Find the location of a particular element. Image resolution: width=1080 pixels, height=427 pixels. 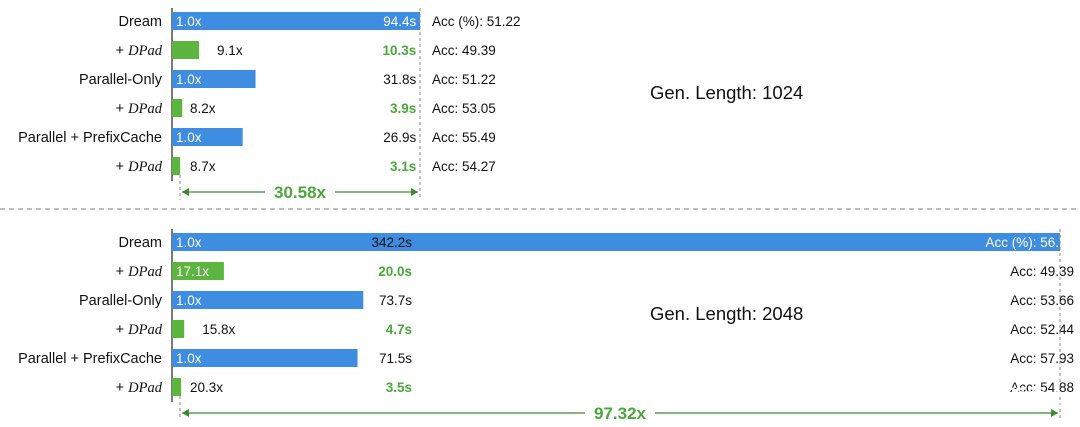

time-label: 4.7s is located at coordinates (399, 329).